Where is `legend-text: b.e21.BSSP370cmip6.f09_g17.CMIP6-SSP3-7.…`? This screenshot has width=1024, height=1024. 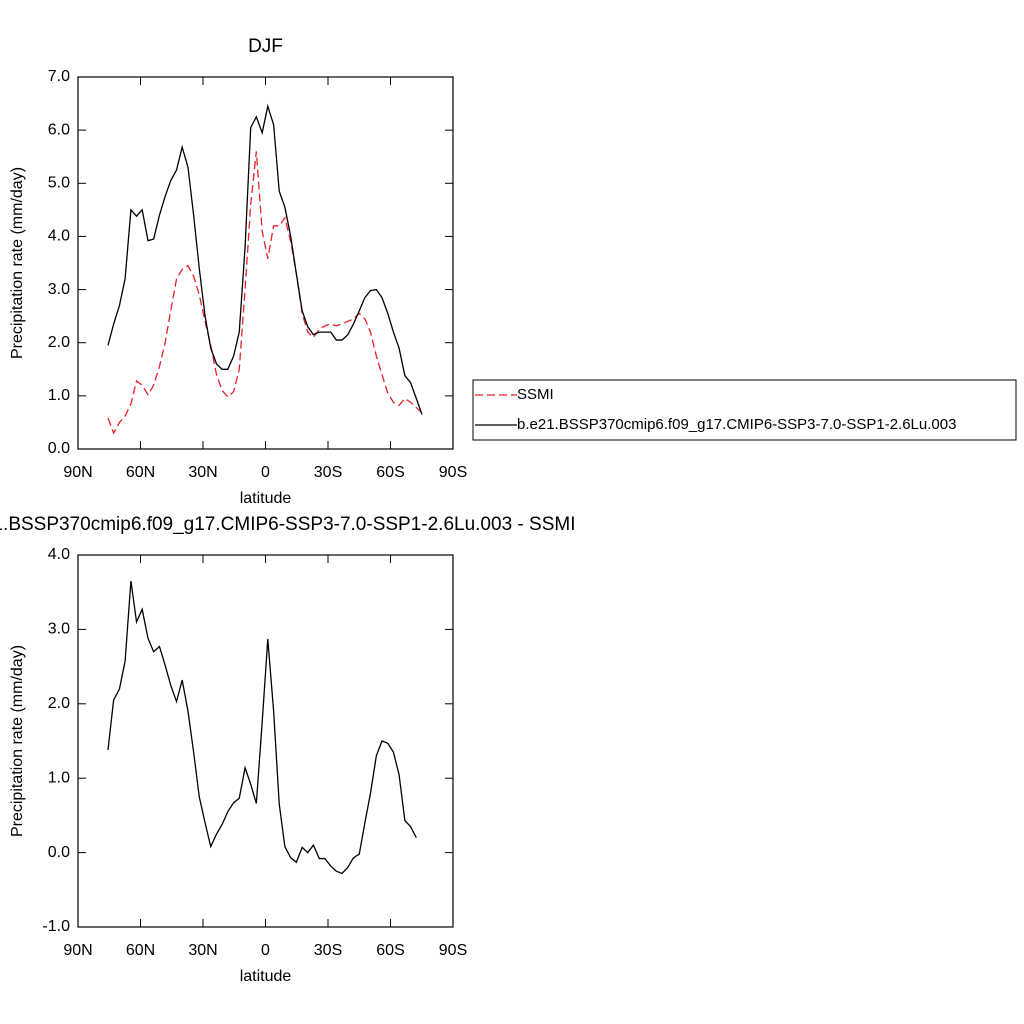 legend-text: b.e21.BSSP370cmip6.f09_g17.CMIP6-SSP3-7.… is located at coordinates (736, 424).